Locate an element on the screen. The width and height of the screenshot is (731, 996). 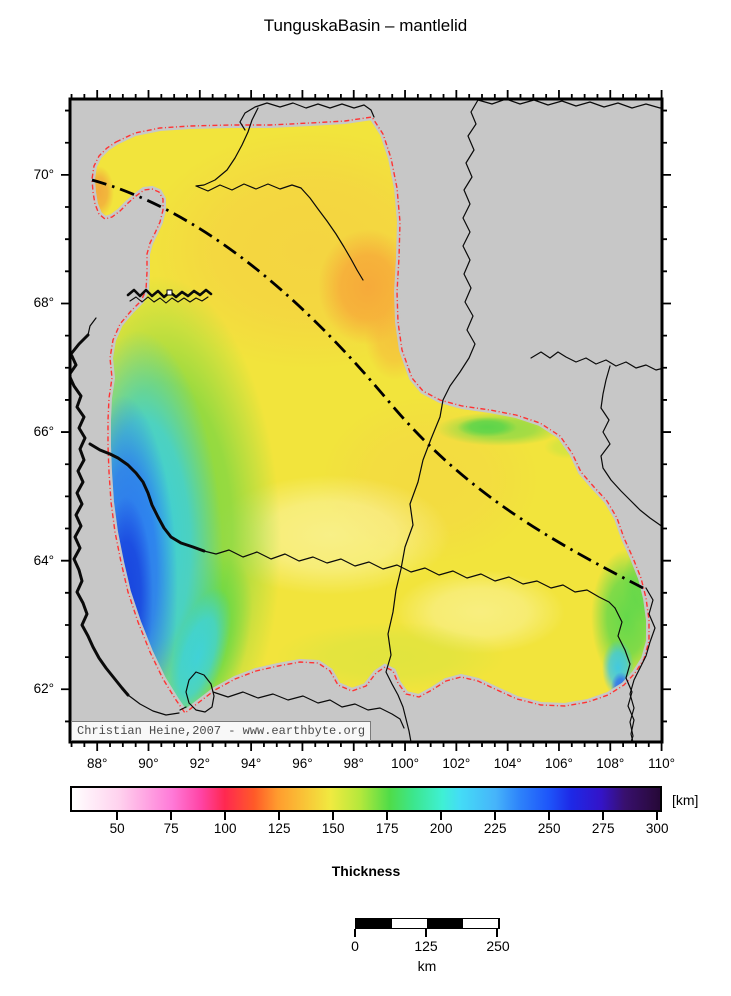
y-axis-tick-label: 68° is located at coordinates (43, 303).